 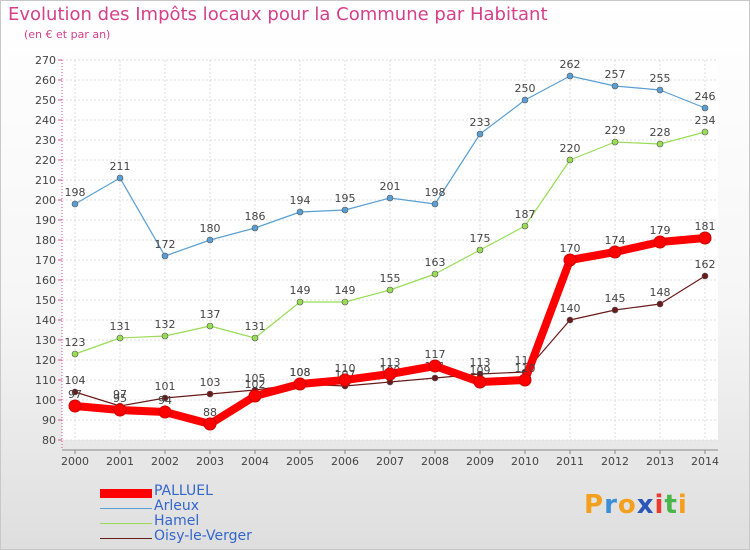 What do you see at coordinates (705, 264) in the screenshot?
I see `data-label: 162` at bounding box center [705, 264].